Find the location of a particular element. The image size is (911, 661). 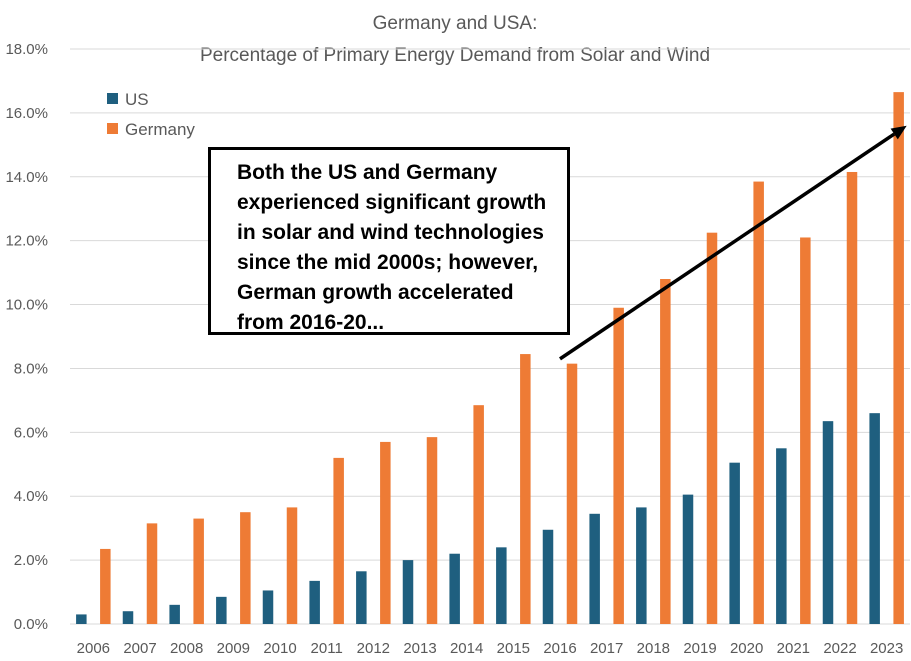

bar-us-2011 is located at coordinates (314, 602).